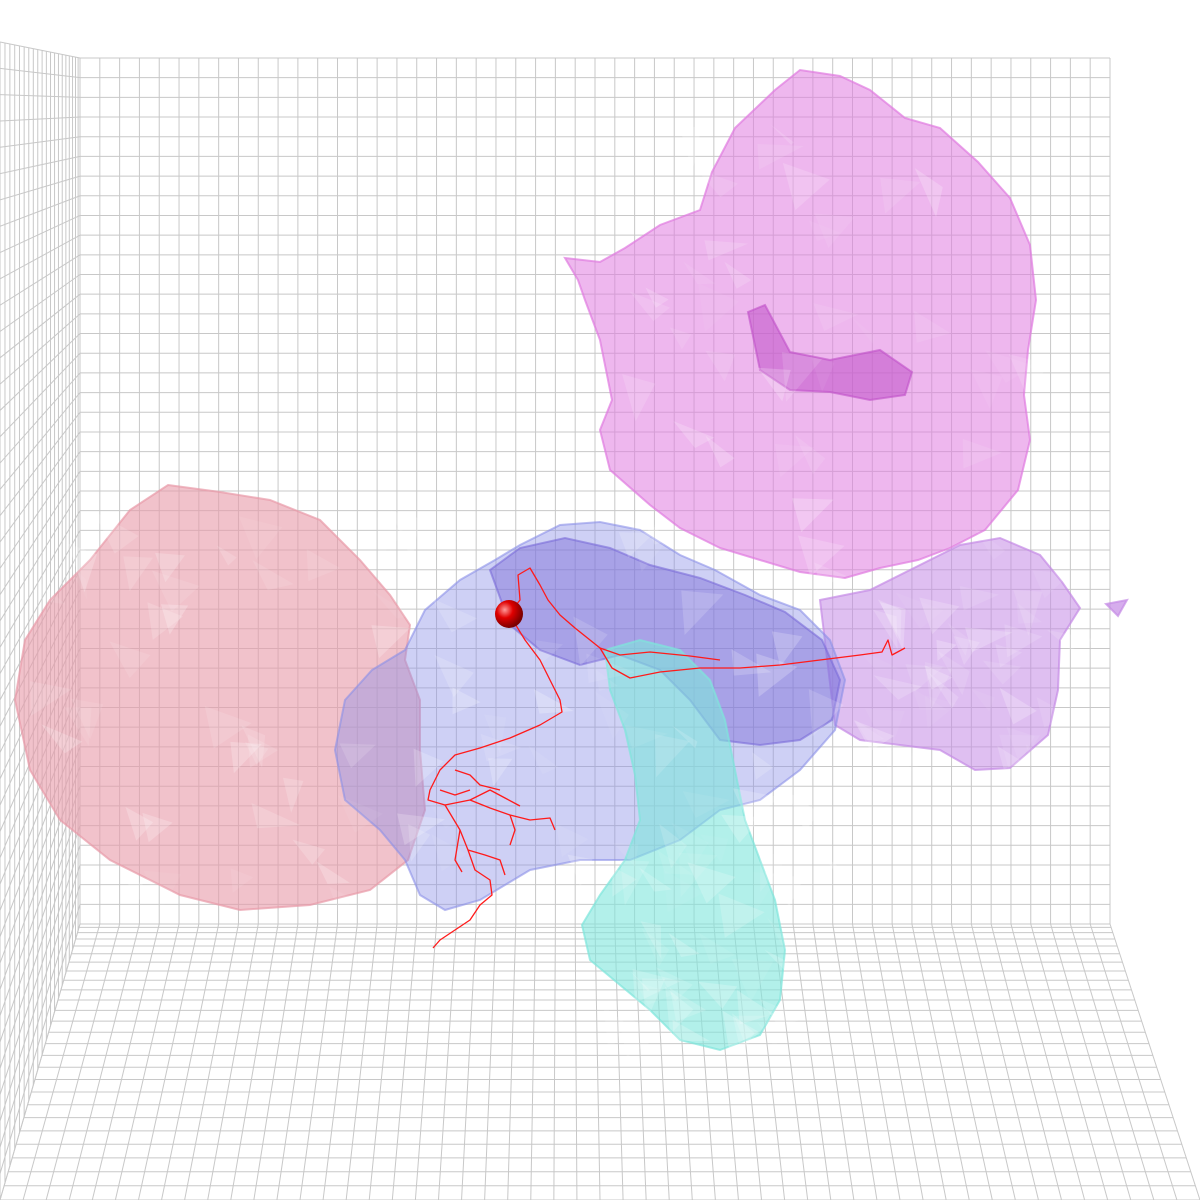 The height and width of the screenshot is (1200, 1200). What do you see at coordinates (830, 352) in the screenshot?
I see `region-magenta-inner-cavity` at bounding box center [830, 352].